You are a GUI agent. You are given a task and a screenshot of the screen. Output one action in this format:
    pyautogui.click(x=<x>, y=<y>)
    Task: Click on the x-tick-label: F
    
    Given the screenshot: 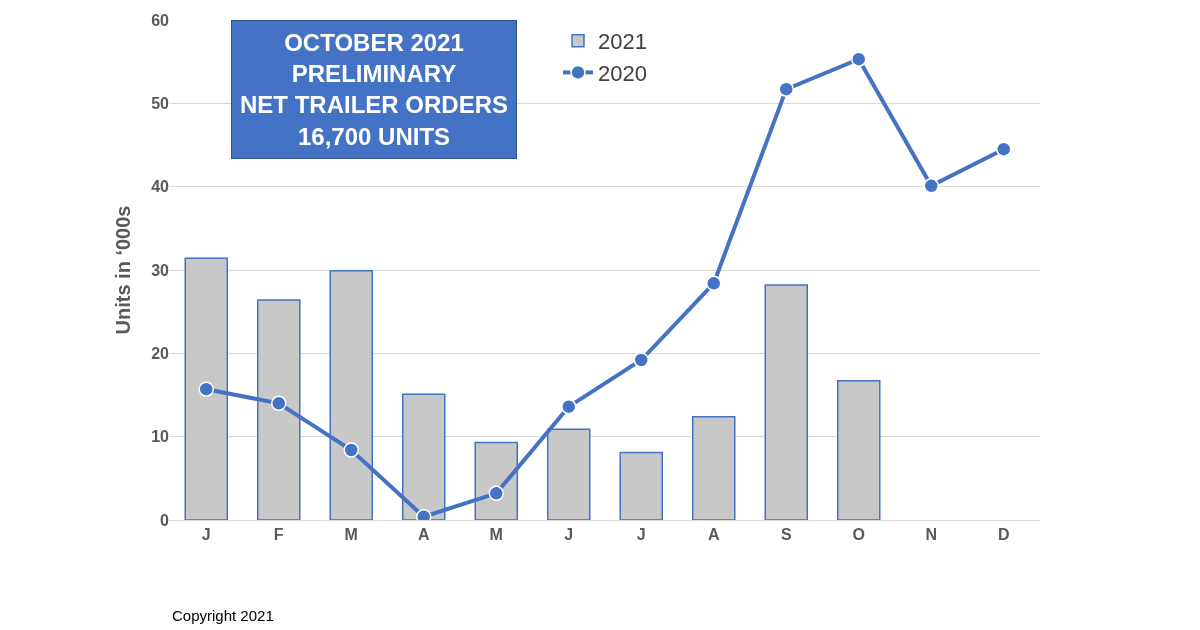 What is the action you would take?
    pyautogui.click(x=278, y=535)
    